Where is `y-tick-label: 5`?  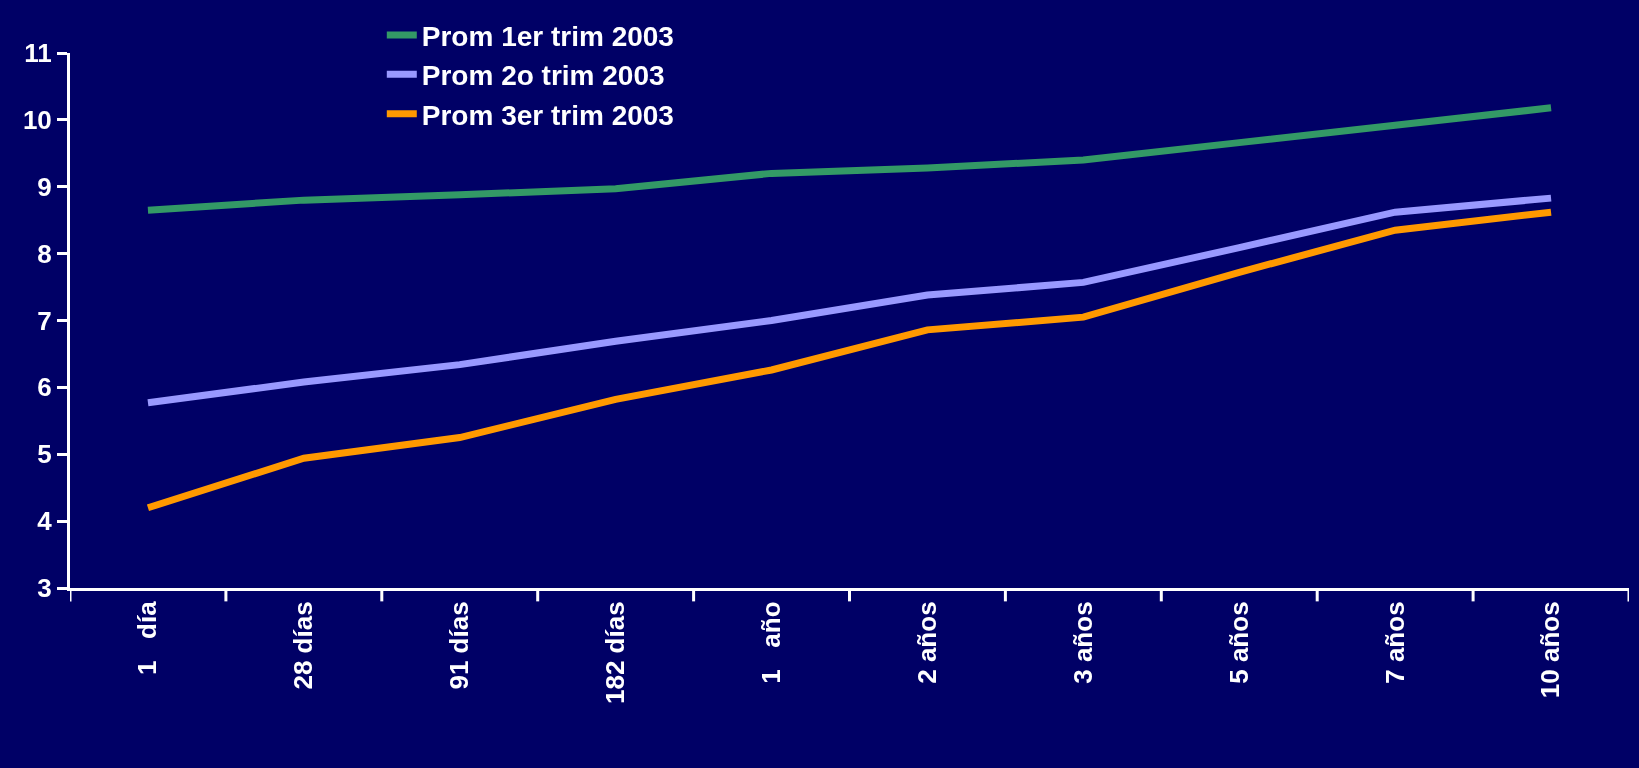 y-tick-label: 5 is located at coordinates (44, 454).